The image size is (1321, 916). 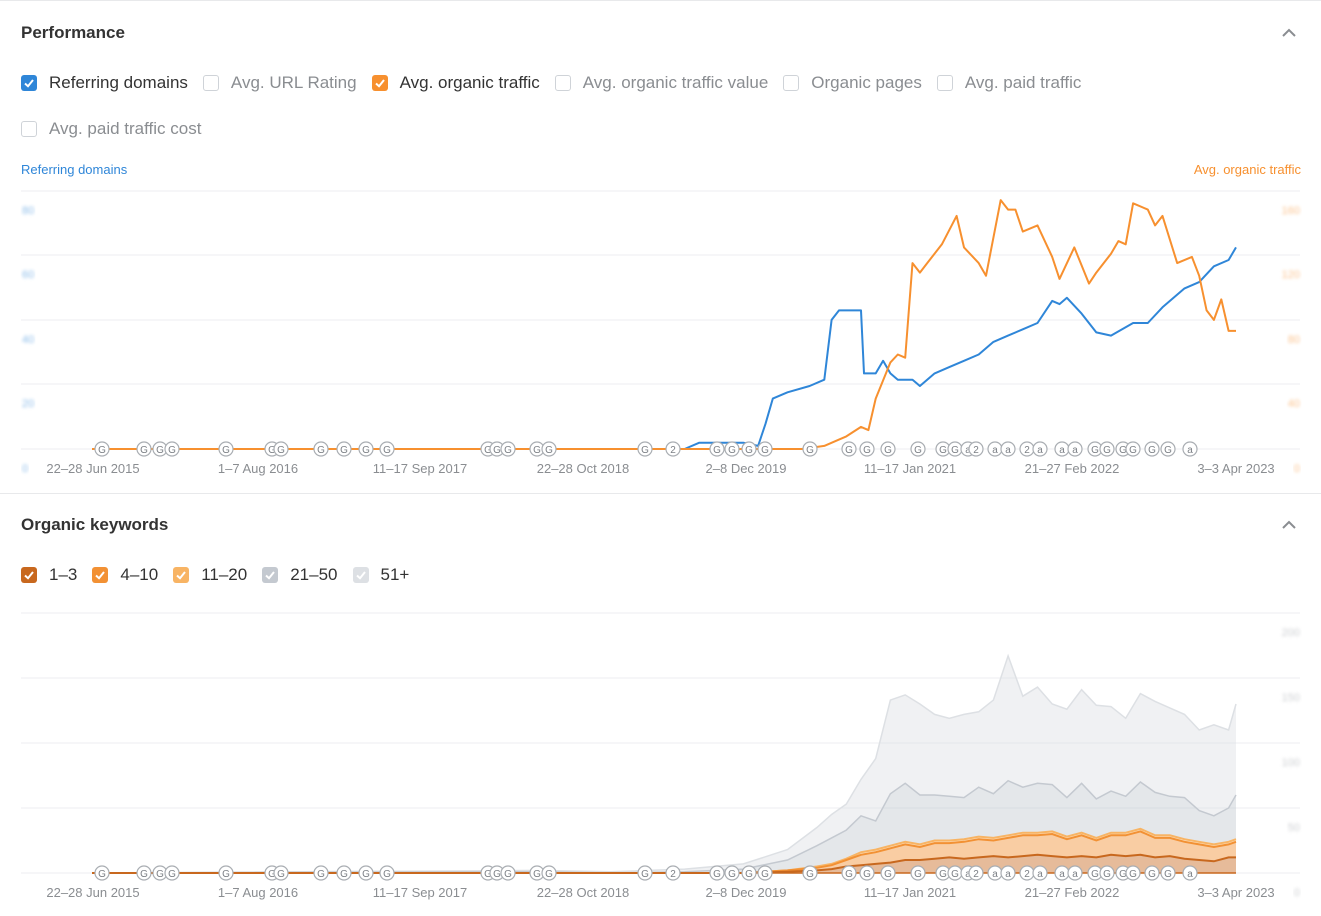 I want to click on checkbox-organic-pages: Organic pages, so click(x=852, y=83).